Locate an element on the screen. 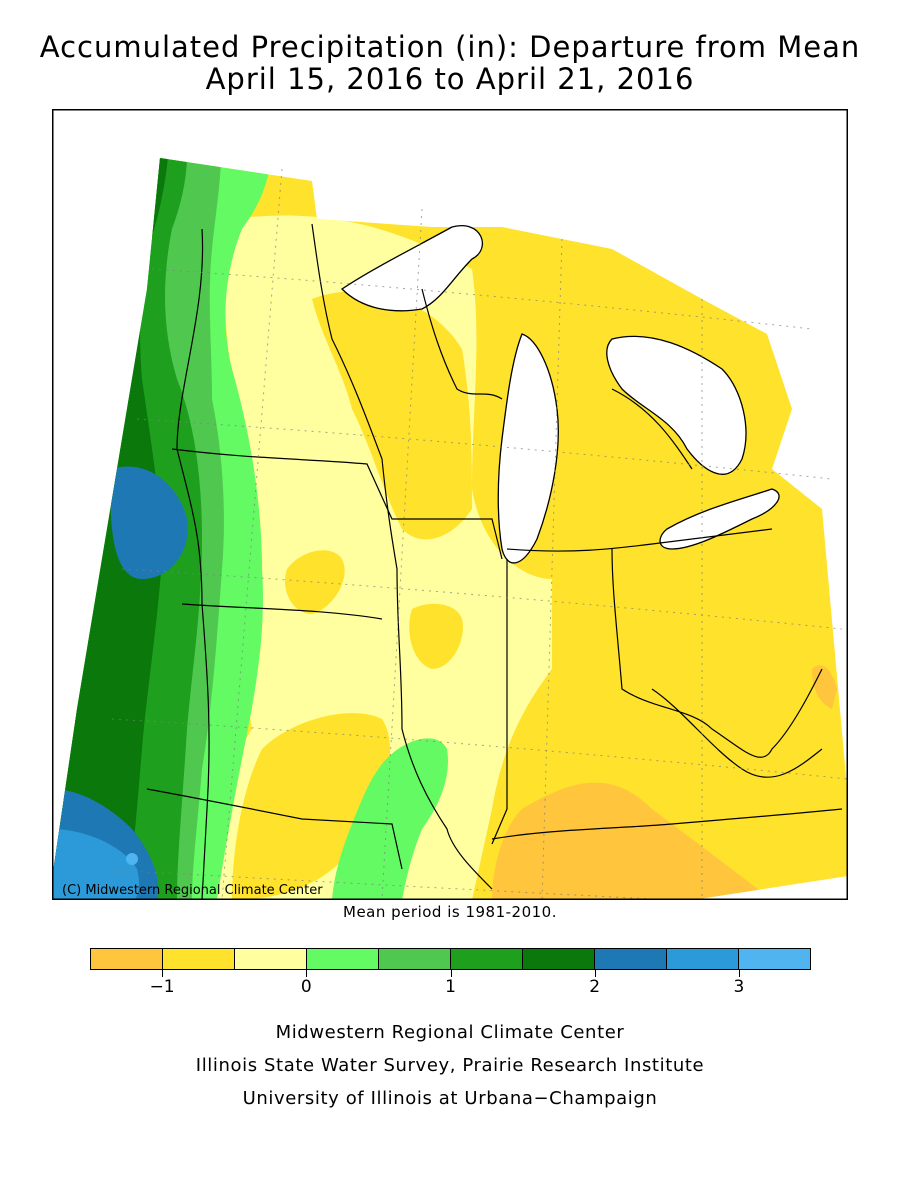 This screenshot has height=1200, width=900. legend-tick-label: 1 is located at coordinates (450, 987).